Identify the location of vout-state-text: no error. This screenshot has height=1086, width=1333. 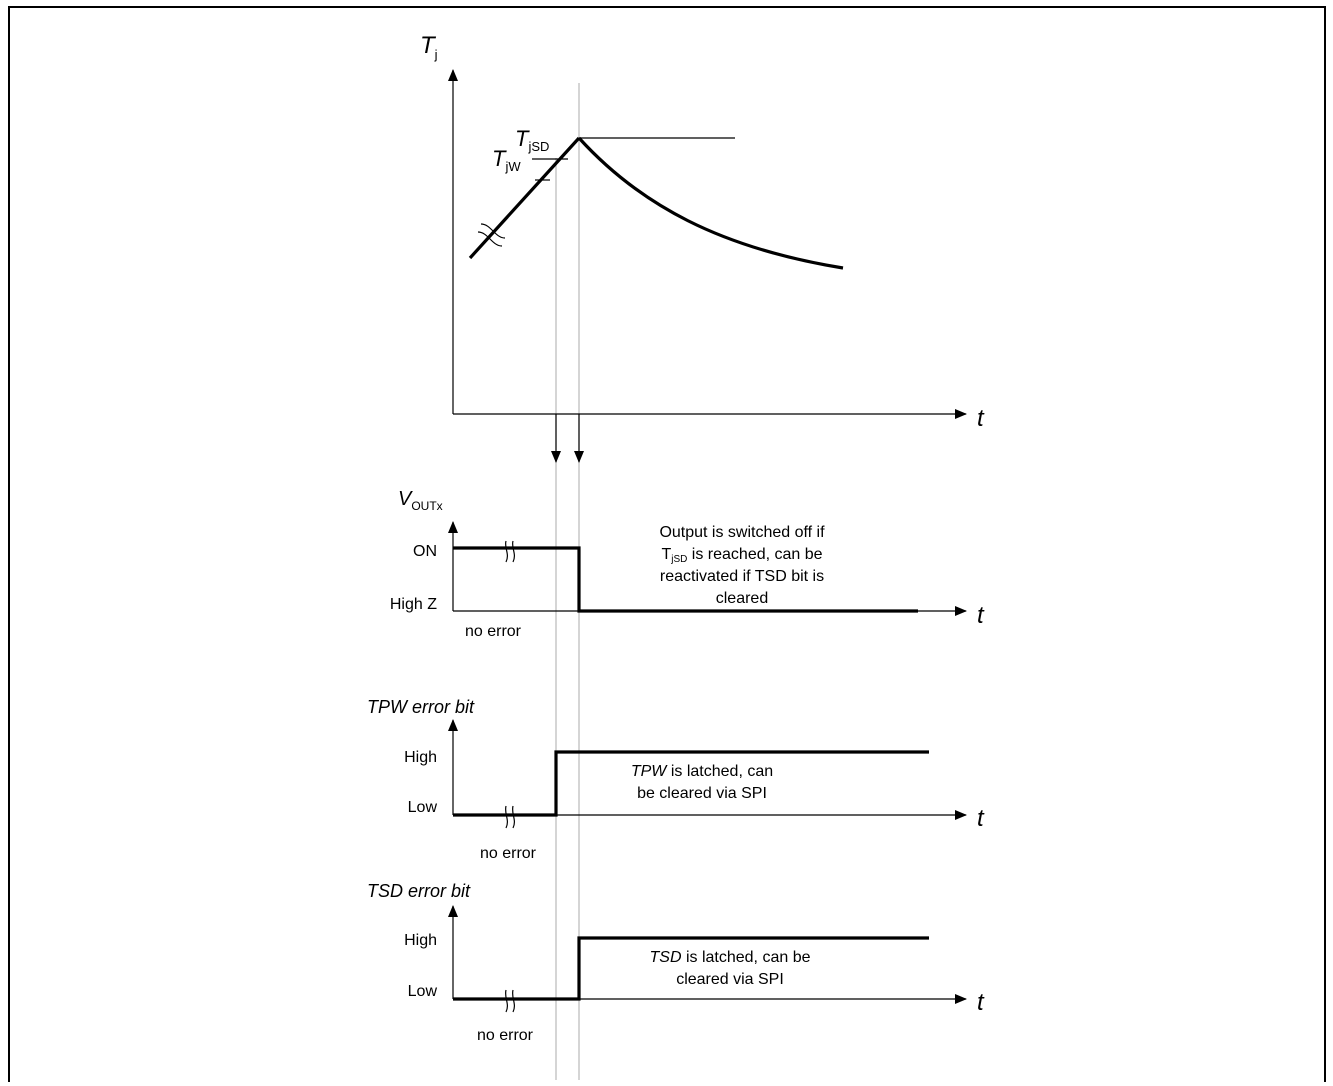
(493, 631).